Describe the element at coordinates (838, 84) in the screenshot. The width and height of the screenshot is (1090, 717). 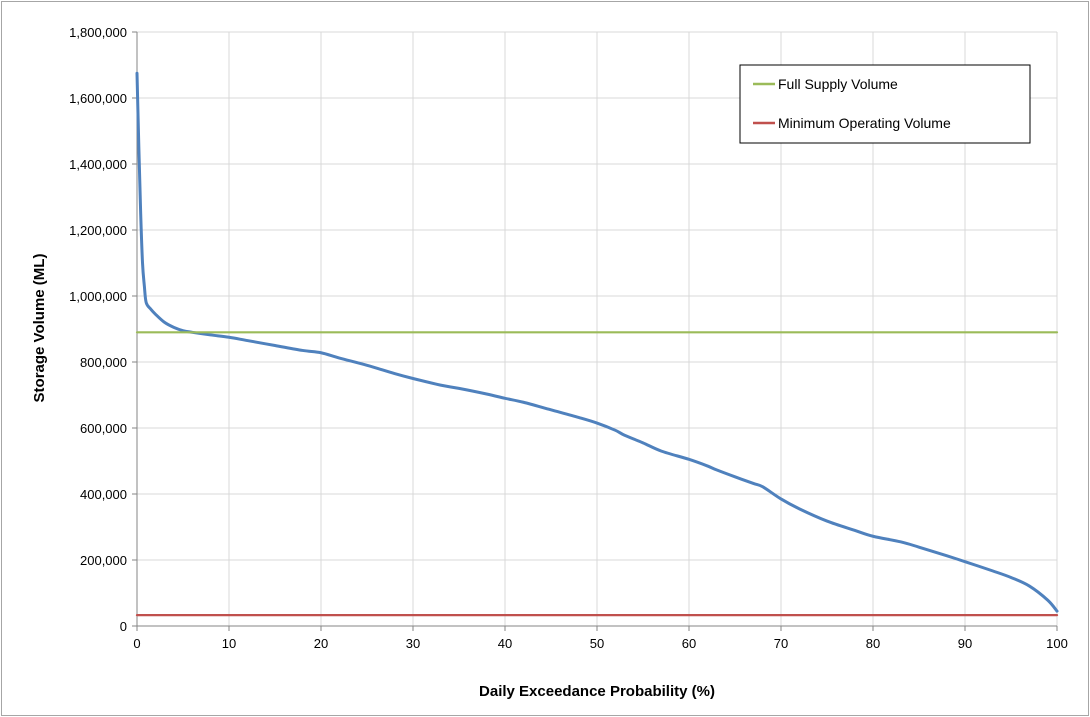
I see `legend-label-full-supply-volume: Full Supply Volume` at that location.